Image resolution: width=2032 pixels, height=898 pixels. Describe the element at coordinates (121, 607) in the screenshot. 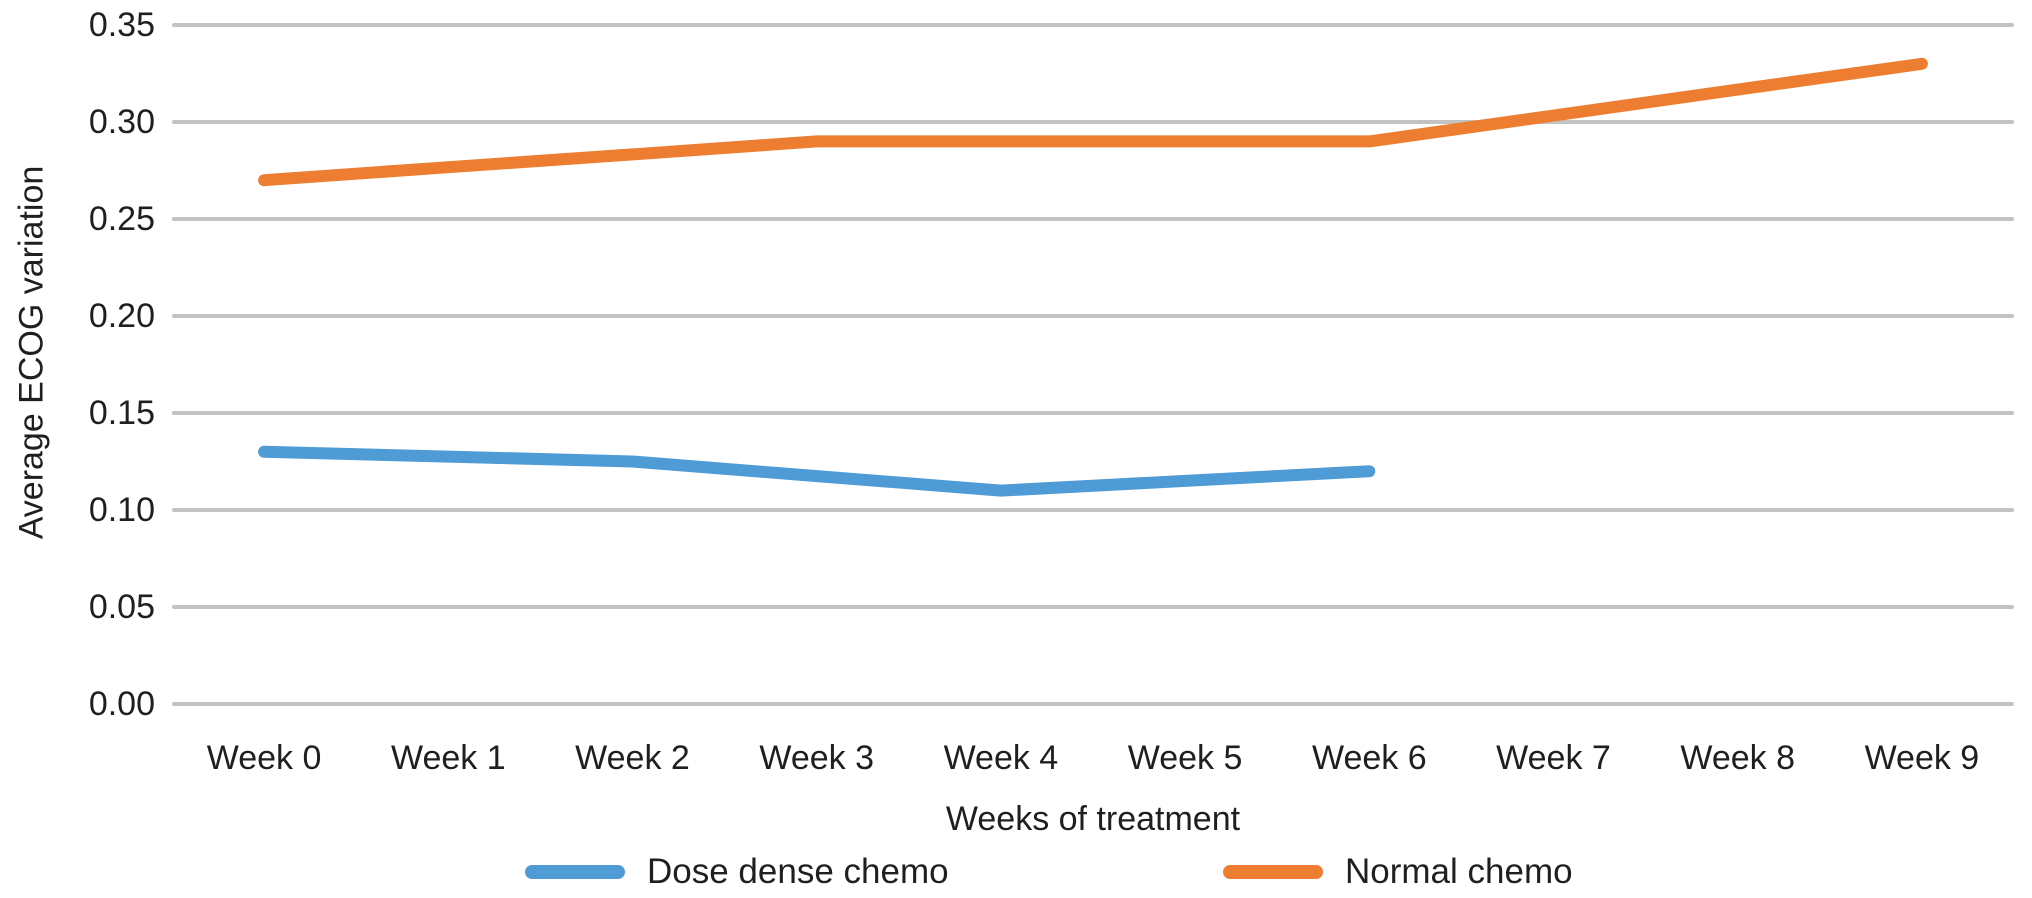

I see `y-tick-label: 0.05` at that location.